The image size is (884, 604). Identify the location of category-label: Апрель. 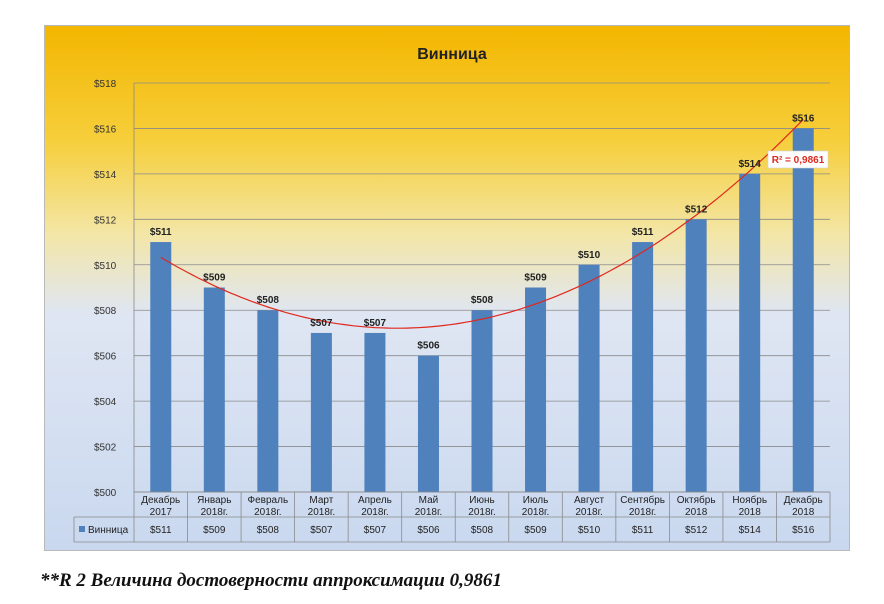
(375, 500).